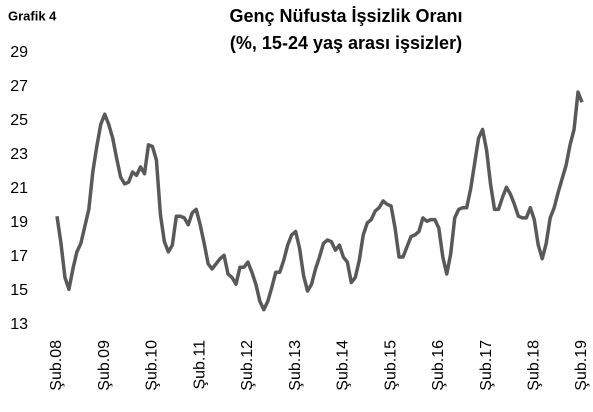  What do you see at coordinates (19, 86) in the screenshot?
I see `y-tick-label: 27` at bounding box center [19, 86].